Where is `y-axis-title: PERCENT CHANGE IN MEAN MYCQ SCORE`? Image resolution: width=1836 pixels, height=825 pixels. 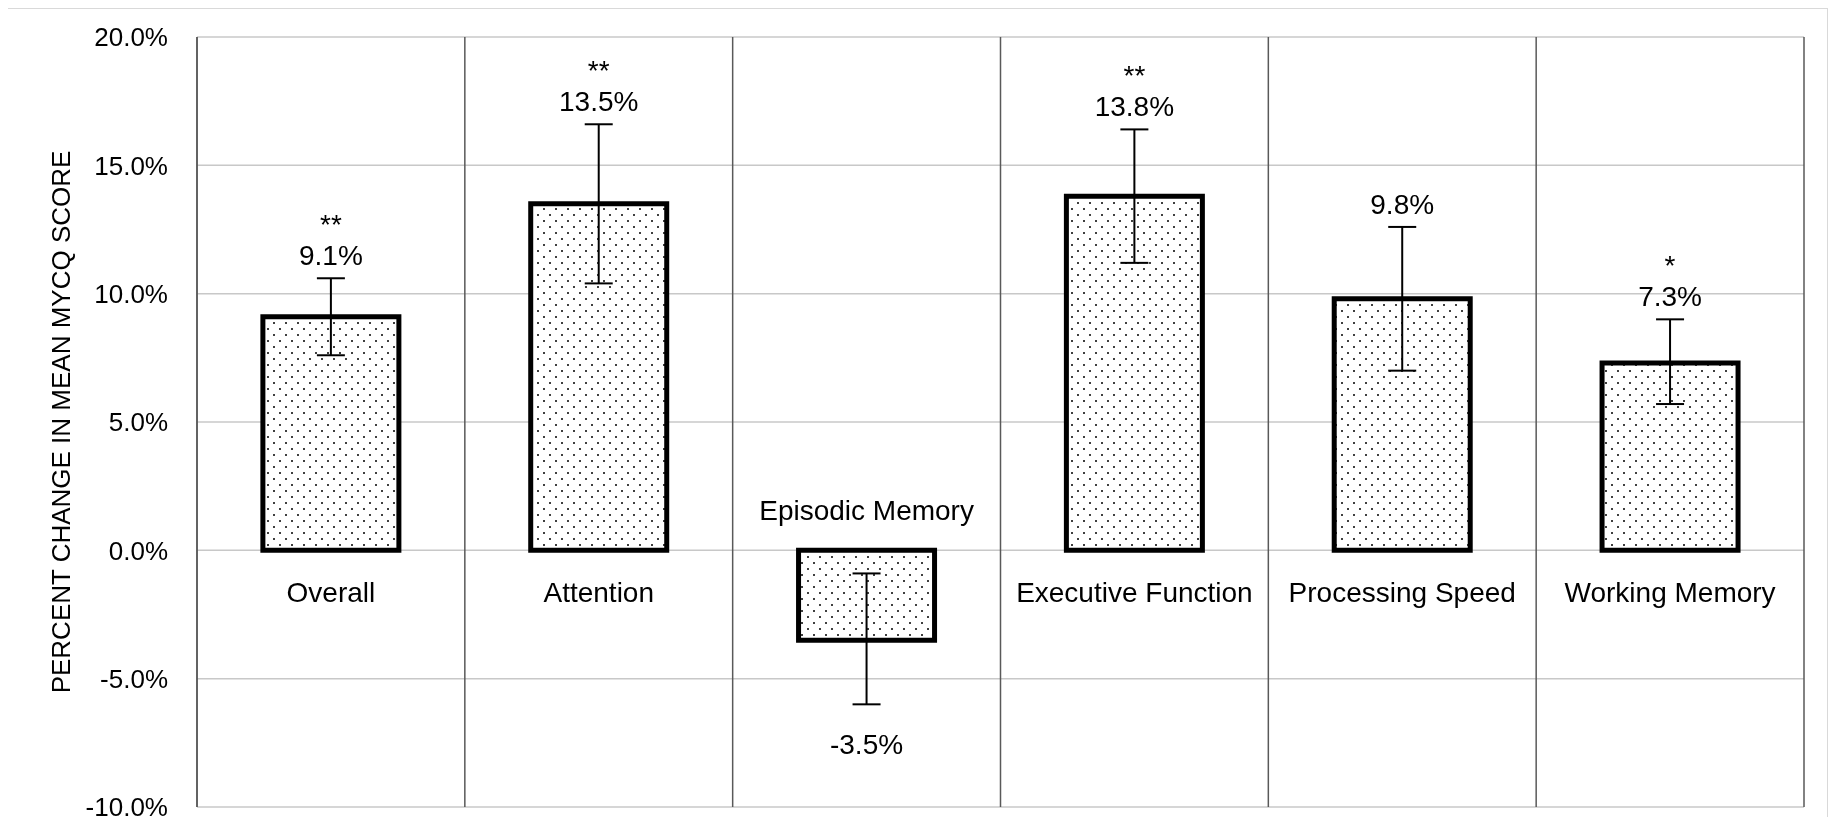
y-axis-title: PERCENT CHANGE IN MEAN MYCQ SCORE is located at coordinates (61, 422).